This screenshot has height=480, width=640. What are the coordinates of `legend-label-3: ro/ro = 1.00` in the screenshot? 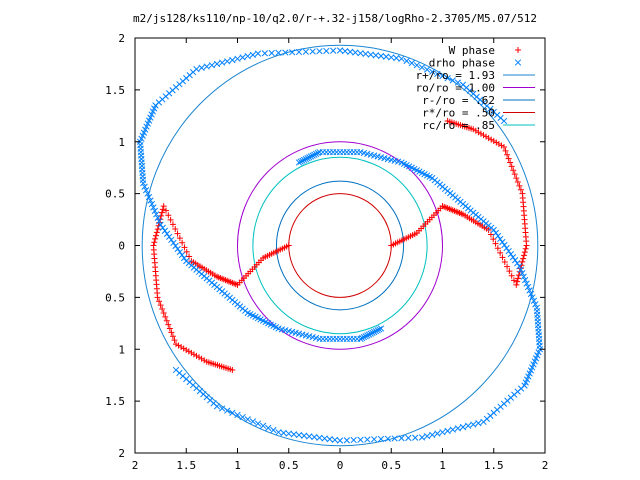 It's located at (455, 88).